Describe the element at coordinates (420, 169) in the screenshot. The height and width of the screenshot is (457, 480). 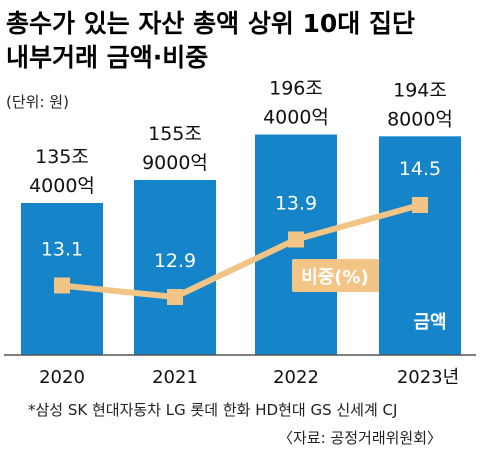
I see `ratio-label-2023년: 14.5` at that location.